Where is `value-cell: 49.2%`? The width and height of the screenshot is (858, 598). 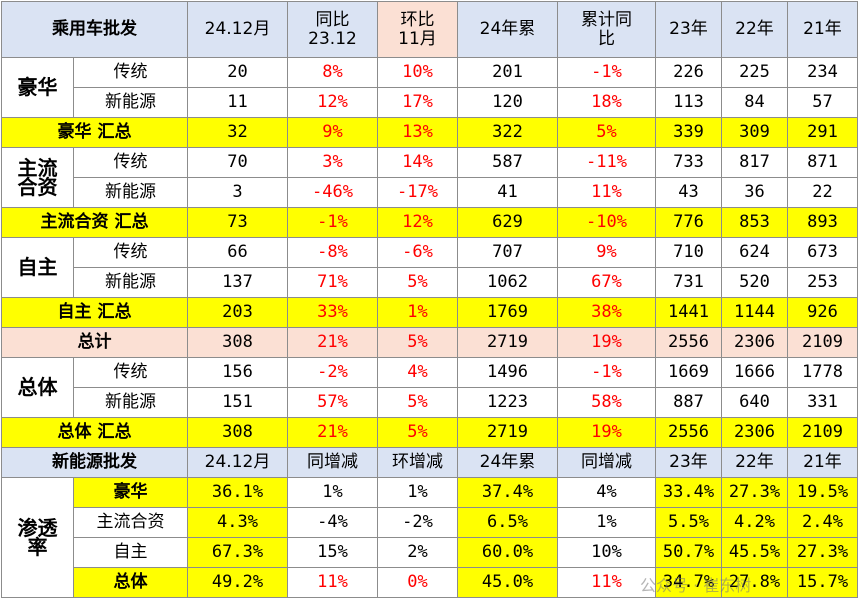 value-cell: 49.2% is located at coordinates (237, 582).